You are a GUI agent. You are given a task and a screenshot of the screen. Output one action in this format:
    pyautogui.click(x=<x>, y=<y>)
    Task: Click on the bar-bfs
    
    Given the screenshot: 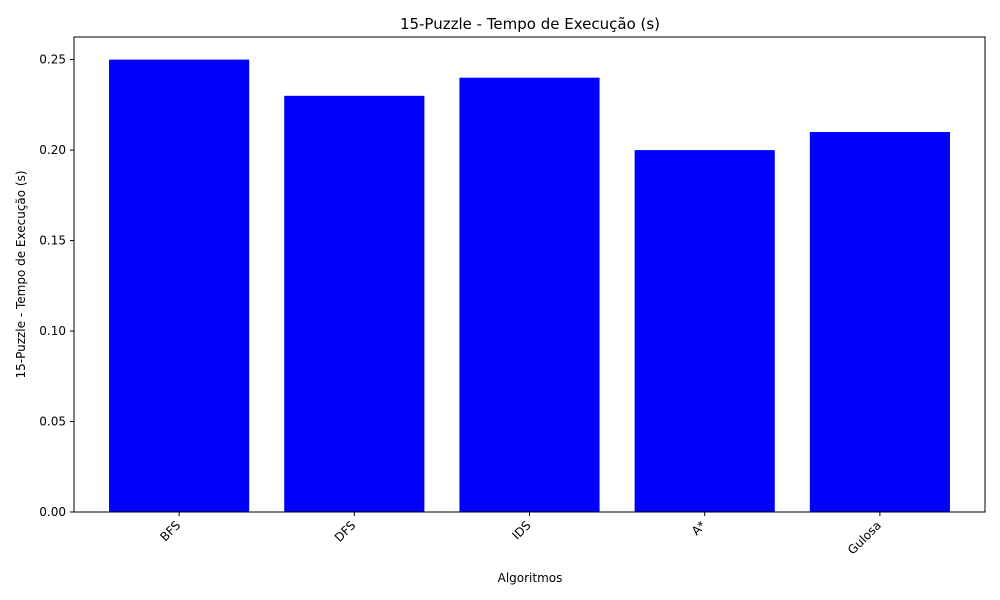 What is the action you would take?
    pyautogui.click(x=179, y=285)
    